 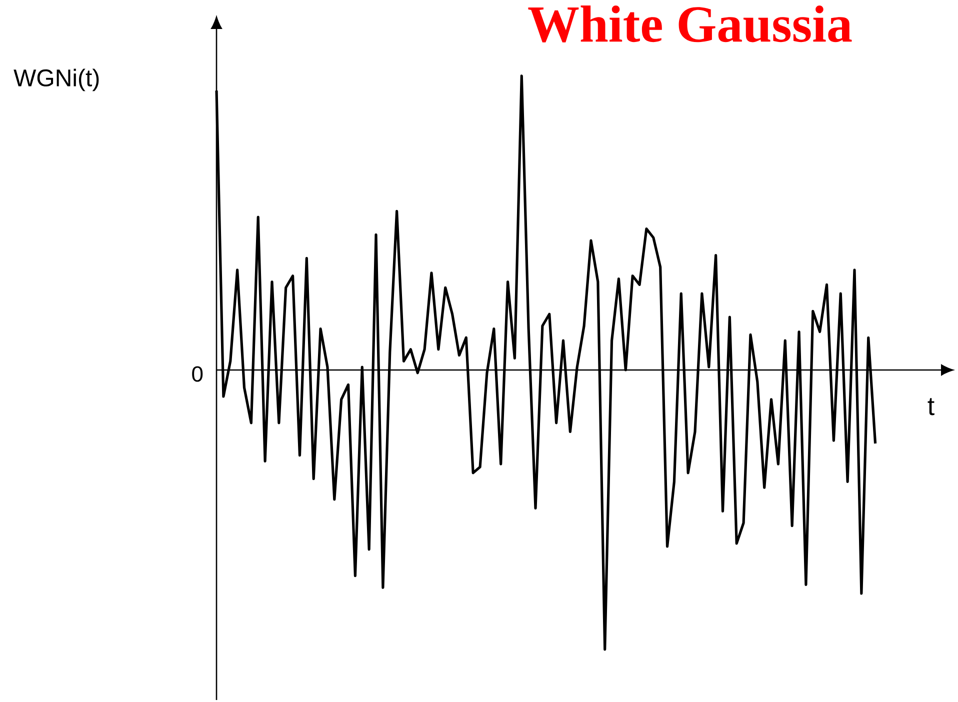 What do you see at coordinates (197, 374) in the screenshot?
I see `text: 0` at bounding box center [197, 374].